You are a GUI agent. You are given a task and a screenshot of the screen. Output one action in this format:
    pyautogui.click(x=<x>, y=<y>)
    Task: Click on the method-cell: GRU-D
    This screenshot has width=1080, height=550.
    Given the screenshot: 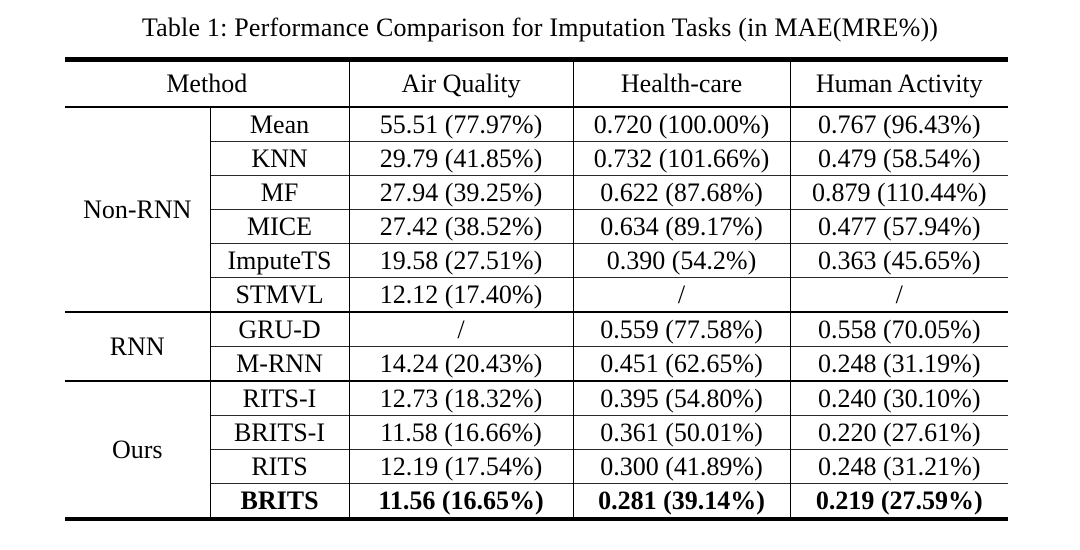 What is the action you would take?
    pyautogui.click(x=279, y=329)
    